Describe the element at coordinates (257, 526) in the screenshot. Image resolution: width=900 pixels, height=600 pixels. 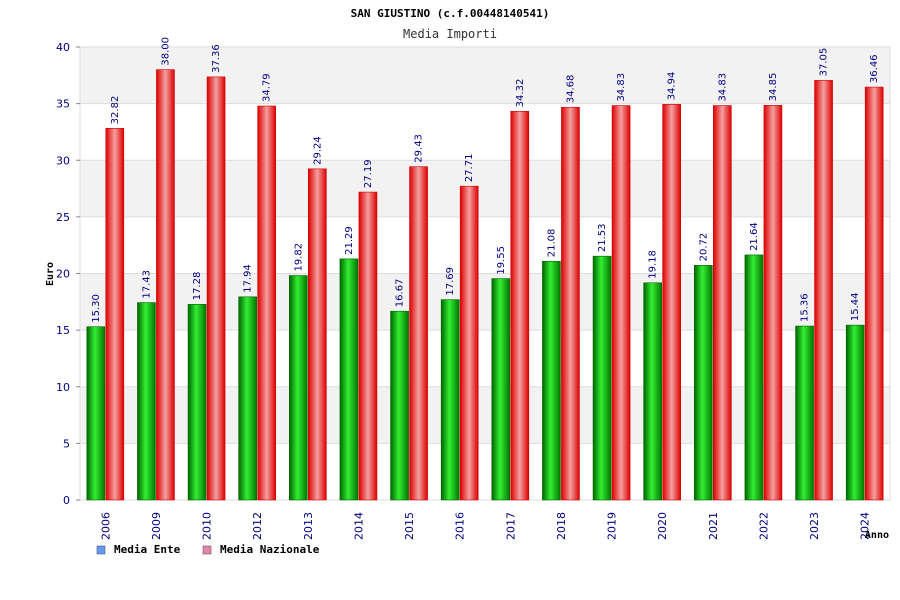
I see `x-tick-label-2012: 2012` at that location.